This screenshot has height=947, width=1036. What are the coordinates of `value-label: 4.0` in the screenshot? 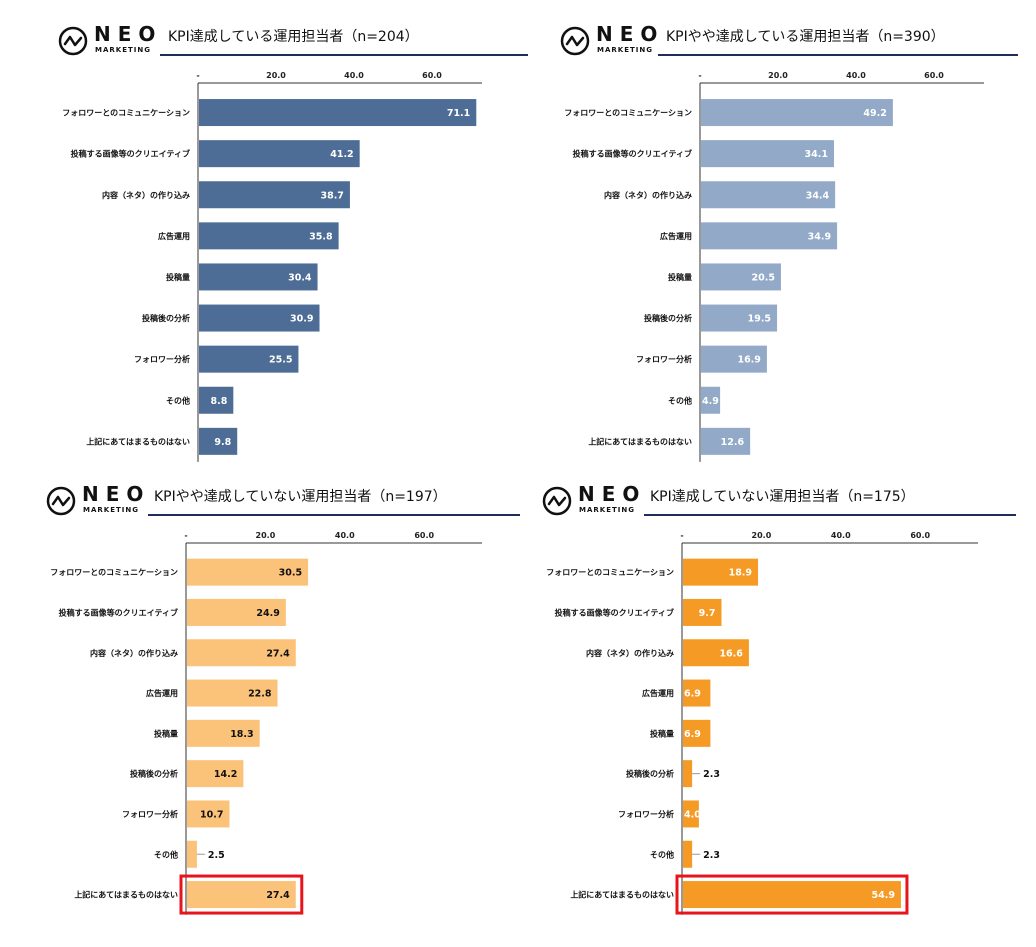 It's located at (692, 814).